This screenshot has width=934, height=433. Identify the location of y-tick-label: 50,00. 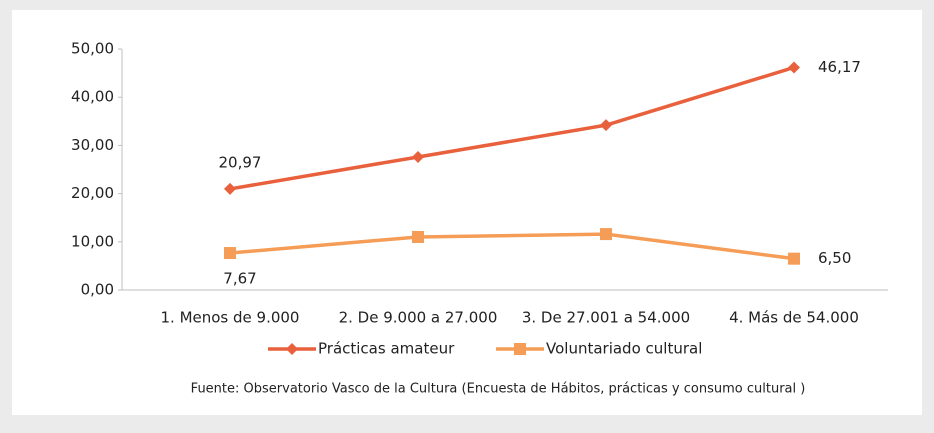
(92, 49).